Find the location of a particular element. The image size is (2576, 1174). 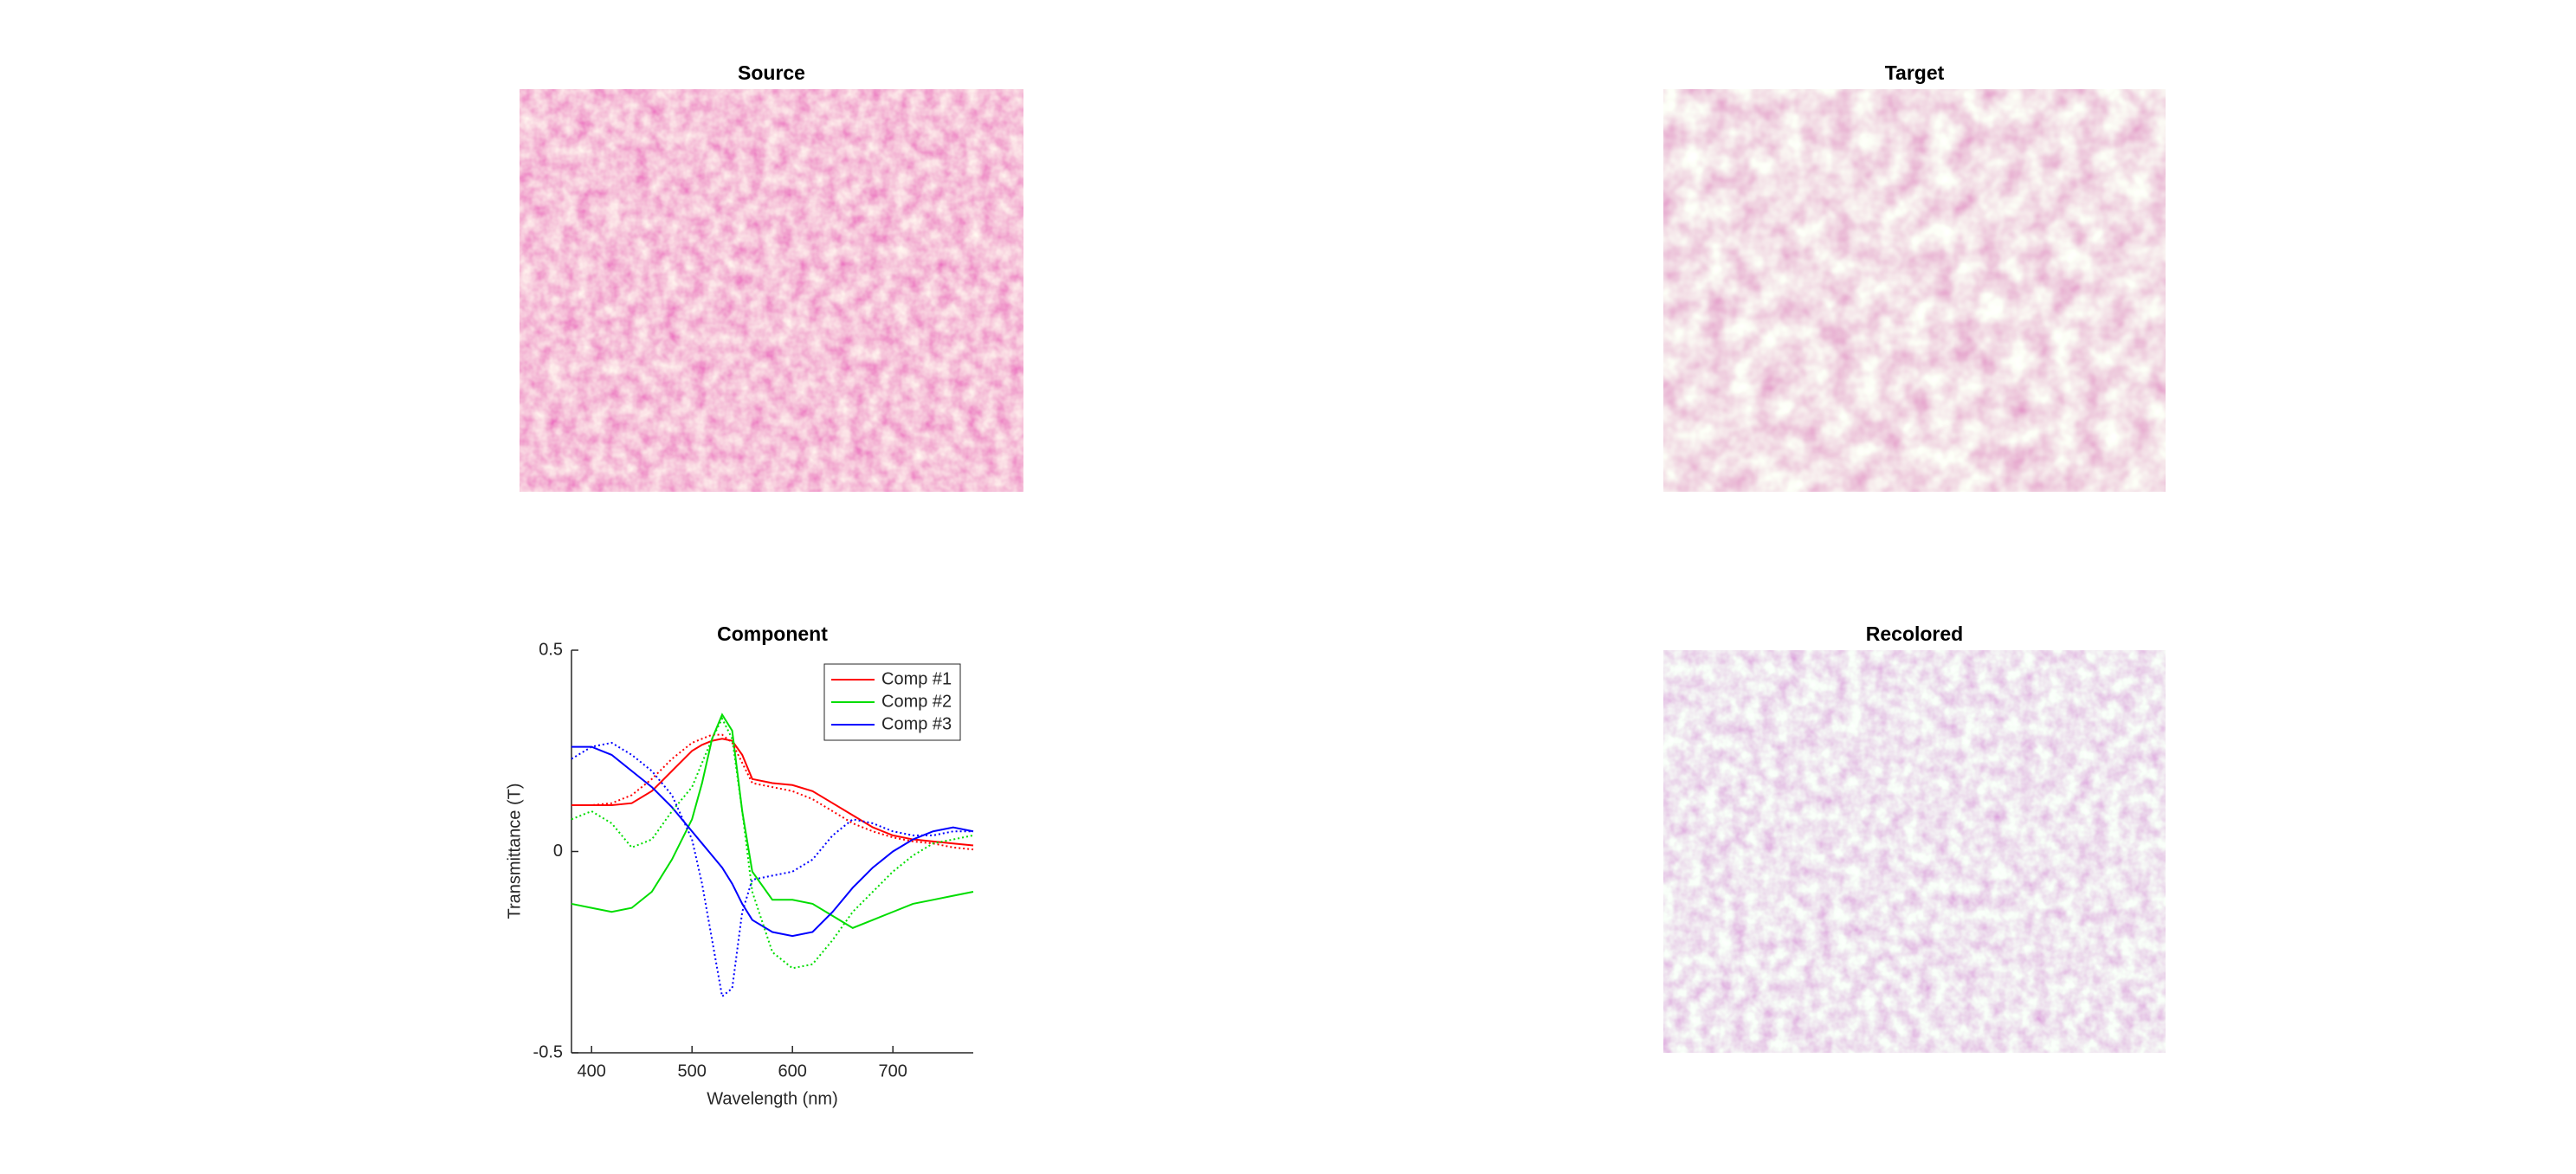

legend-box is located at coordinates (892, 702).